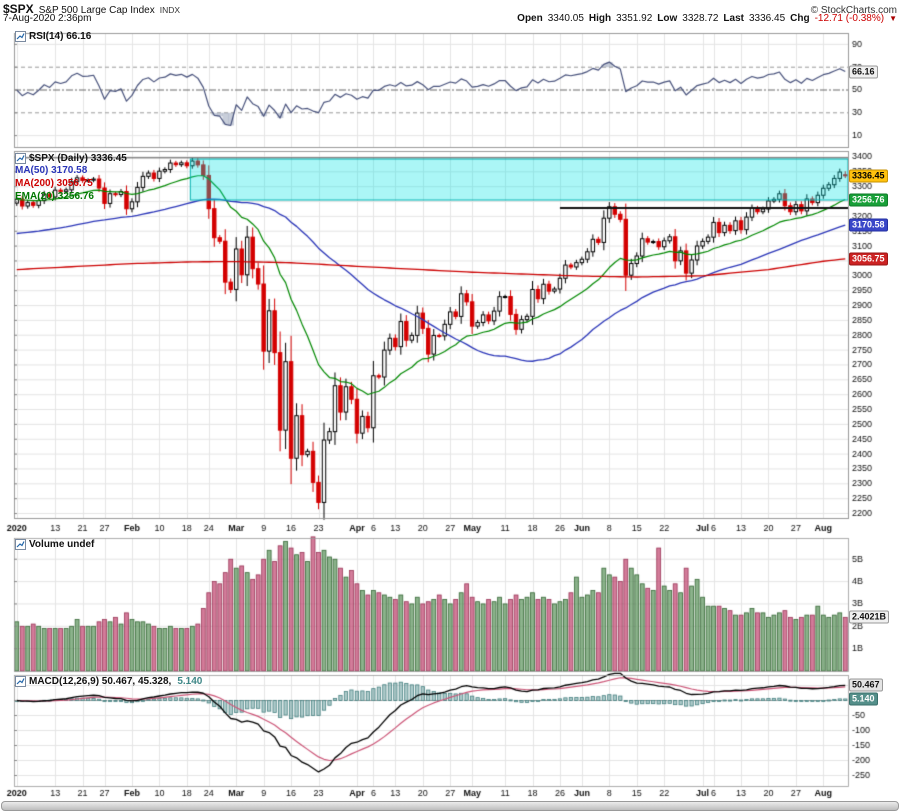  I want to click on ma50-legend: MA(50) 3170.58, so click(51, 171).